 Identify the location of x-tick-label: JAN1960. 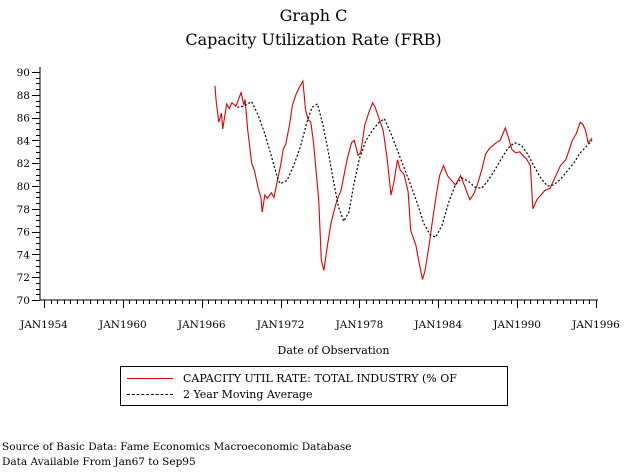
(122, 325).